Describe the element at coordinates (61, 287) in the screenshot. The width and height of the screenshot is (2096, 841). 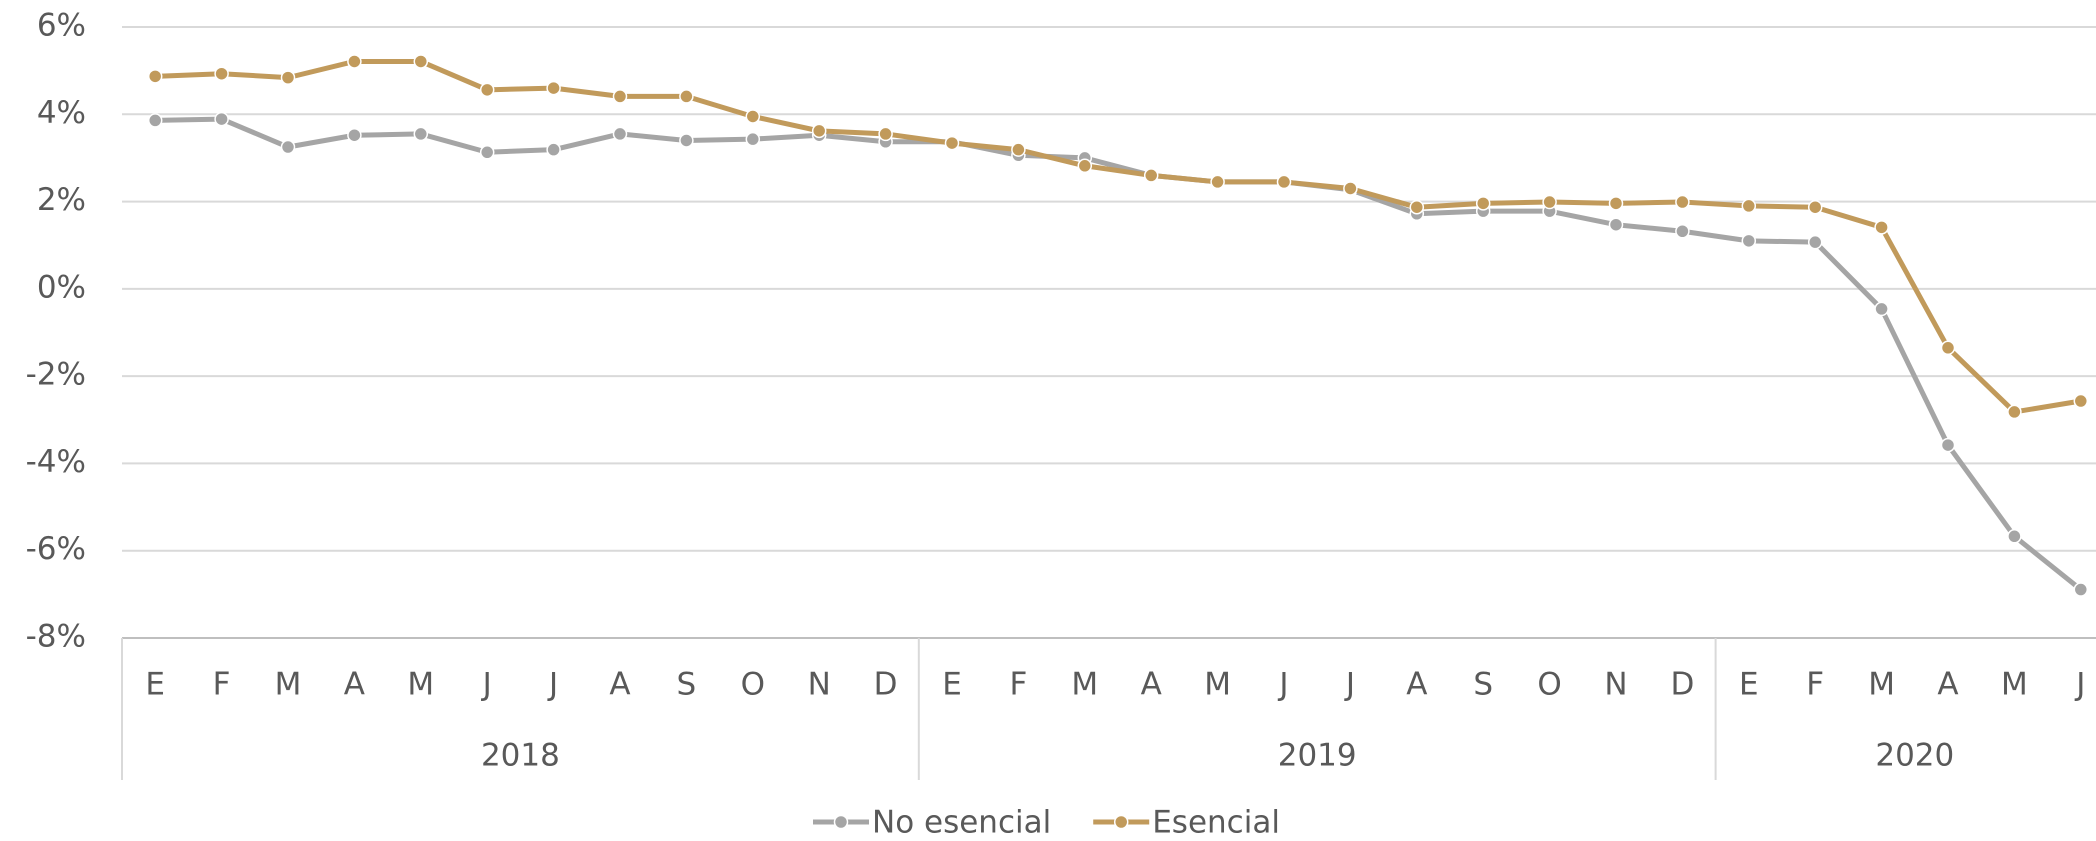
I see `y-tick-label: 0%` at that location.